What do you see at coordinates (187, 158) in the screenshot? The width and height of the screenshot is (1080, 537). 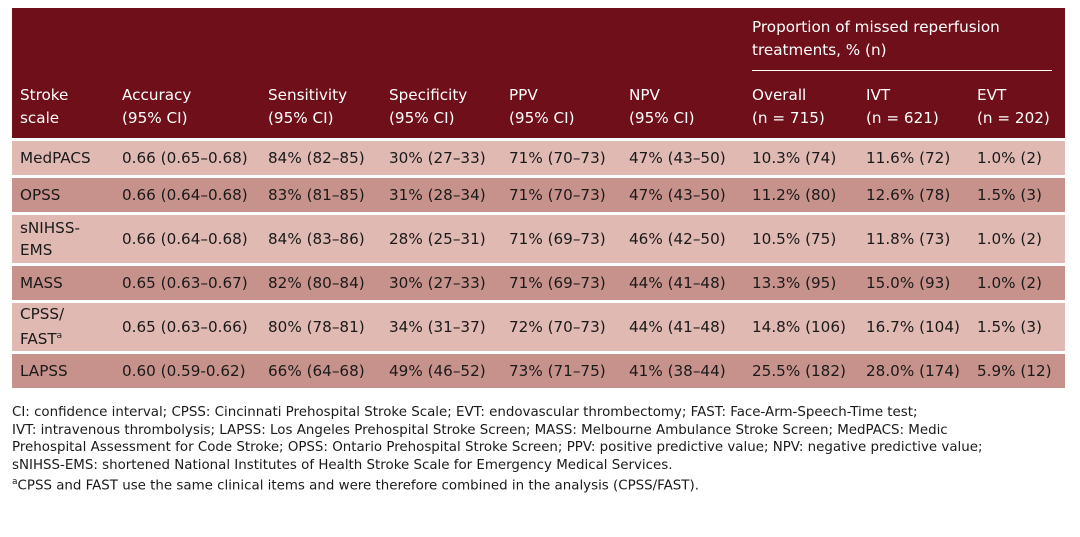 I see `table-cell: 0.66 (0.65–0.68)` at bounding box center [187, 158].